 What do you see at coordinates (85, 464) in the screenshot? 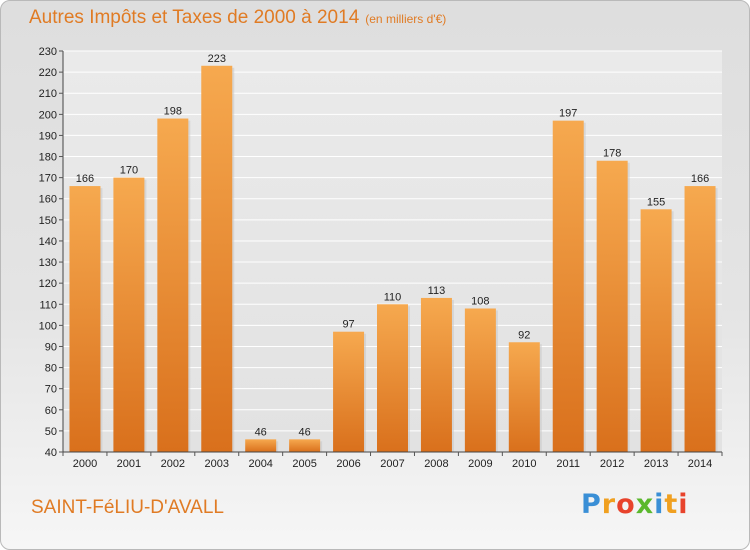
I see `x-tick-label: 2000` at bounding box center [85, 464].